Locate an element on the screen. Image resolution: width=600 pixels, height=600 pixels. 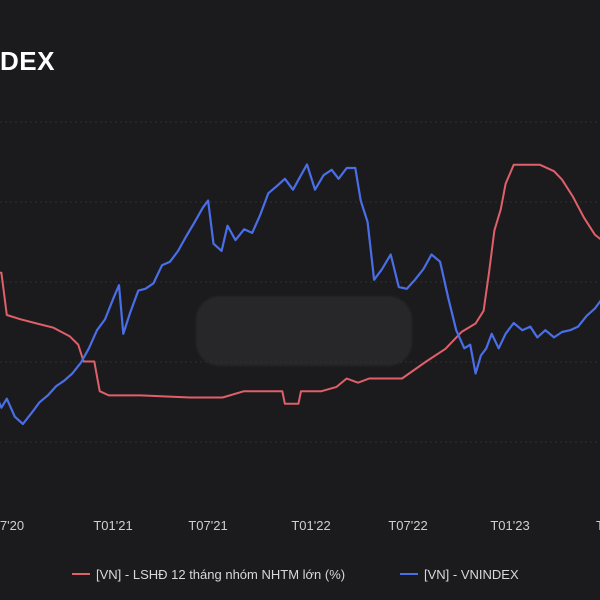
chart-title: DEX is located at coordinates (27, 61).